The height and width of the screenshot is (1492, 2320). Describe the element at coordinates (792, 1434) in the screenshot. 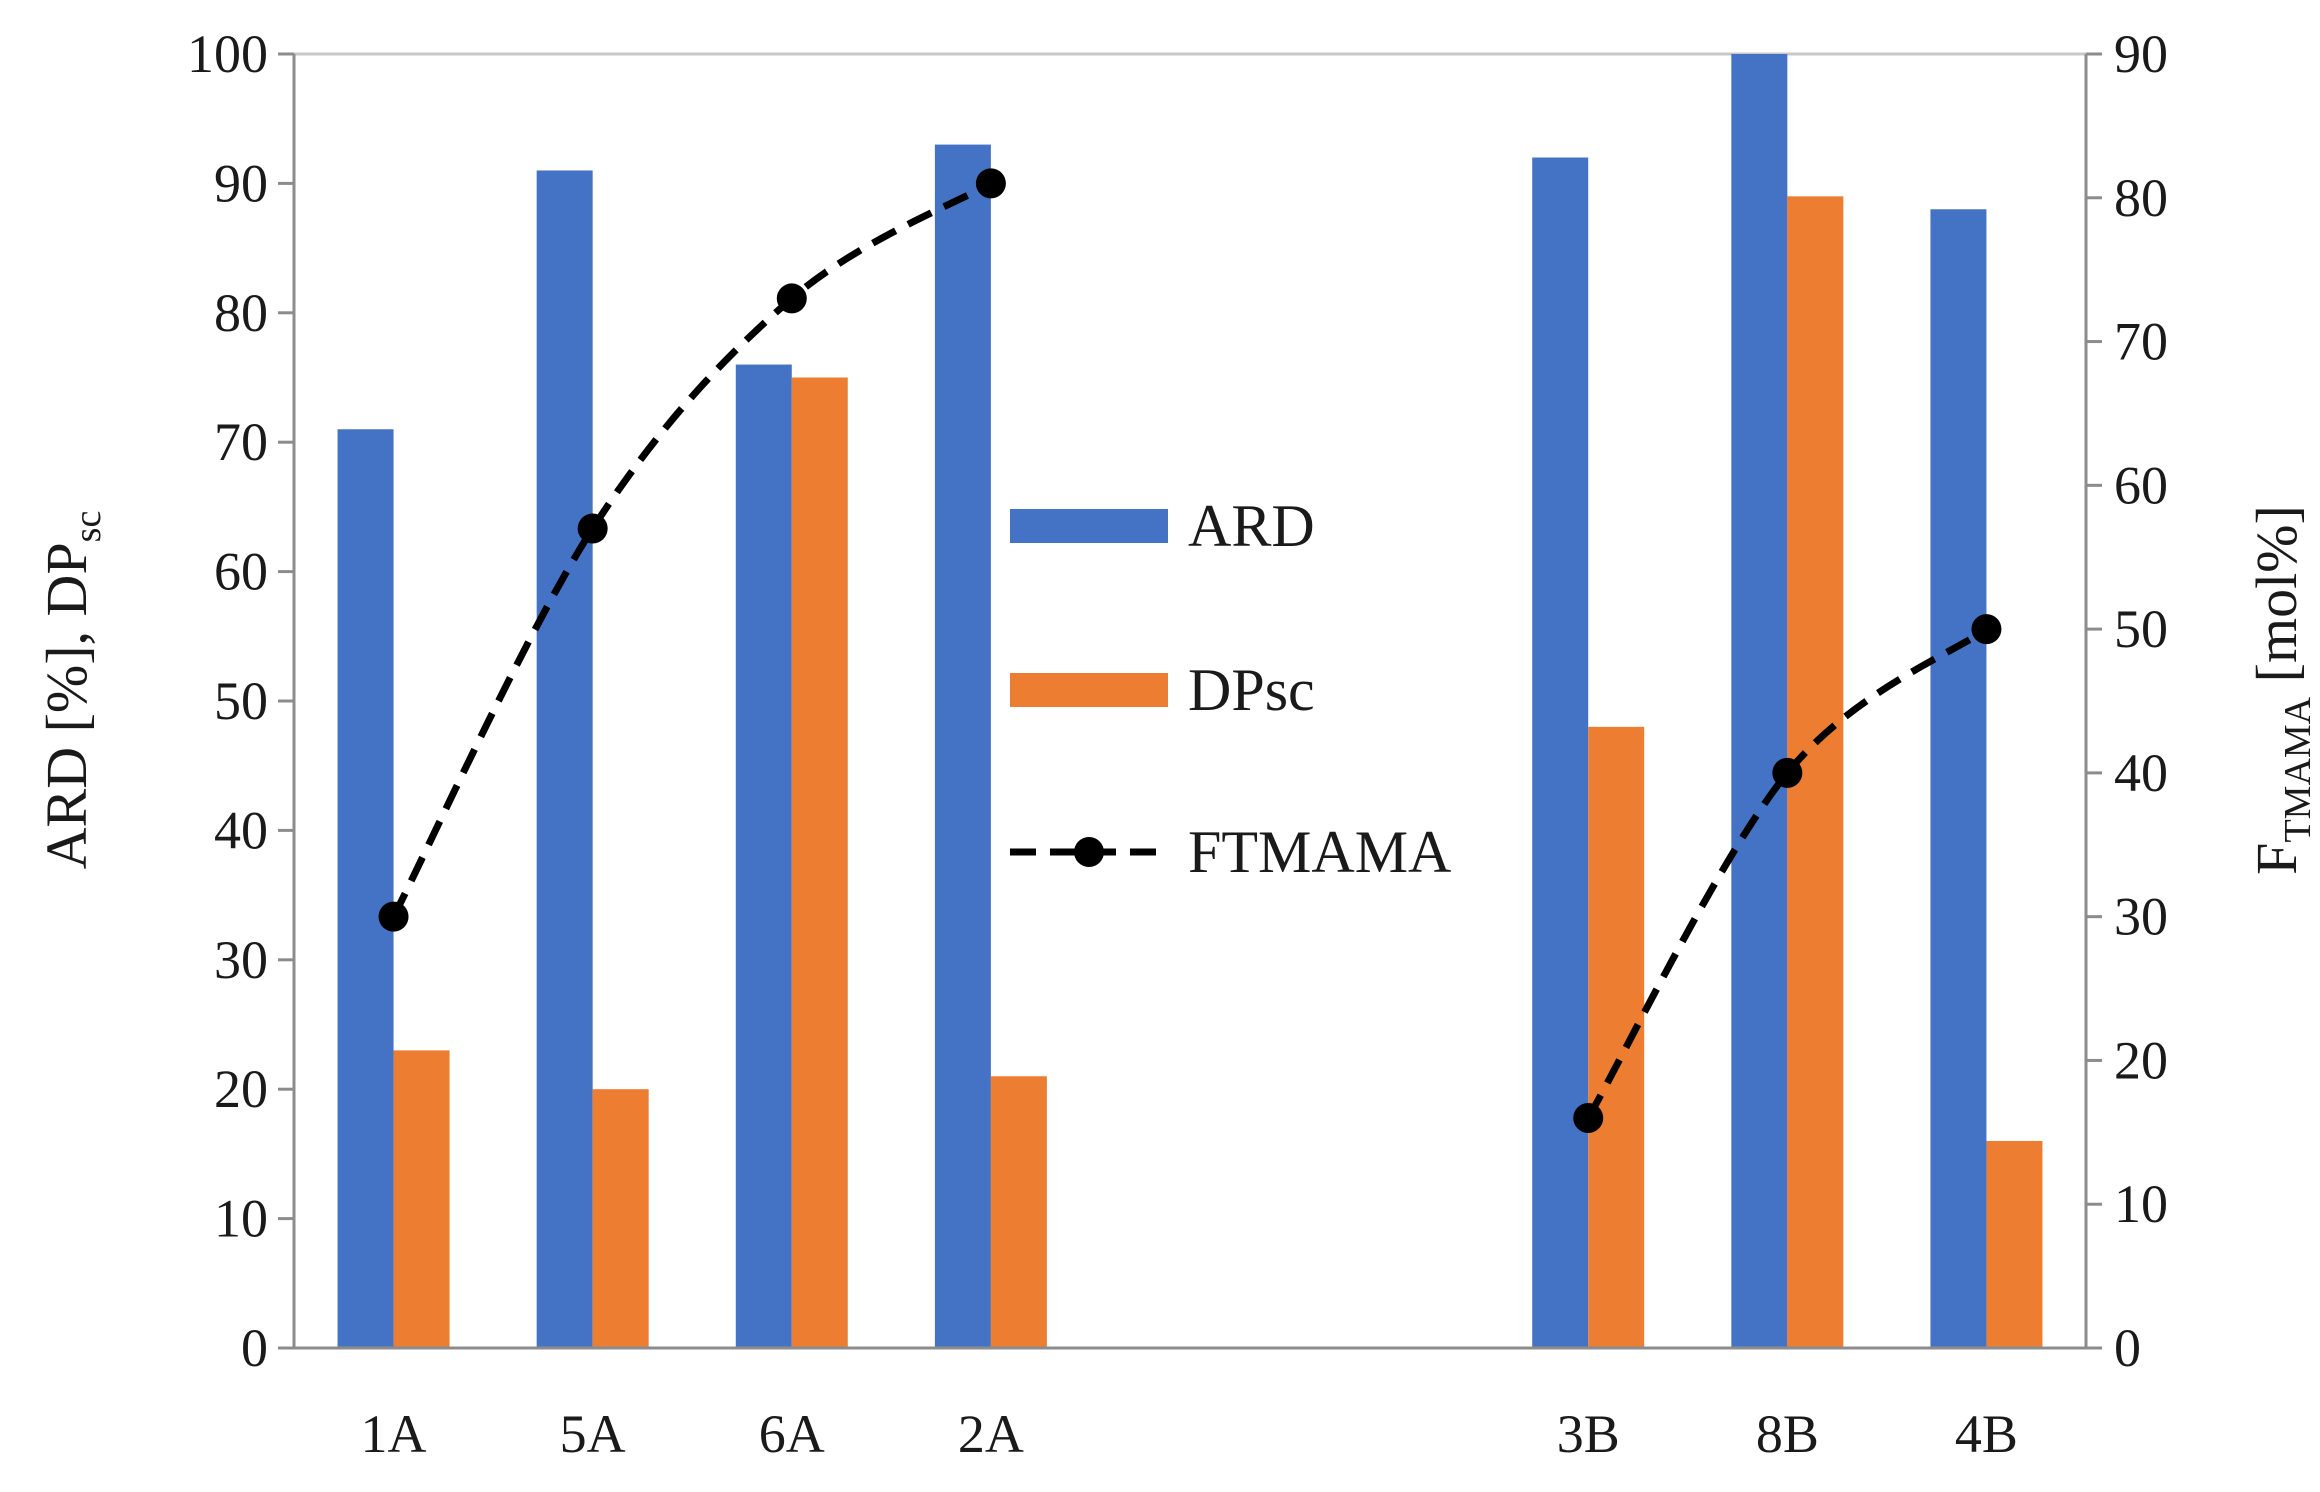

I see `x-tick-label-6a: 6A` at that location.